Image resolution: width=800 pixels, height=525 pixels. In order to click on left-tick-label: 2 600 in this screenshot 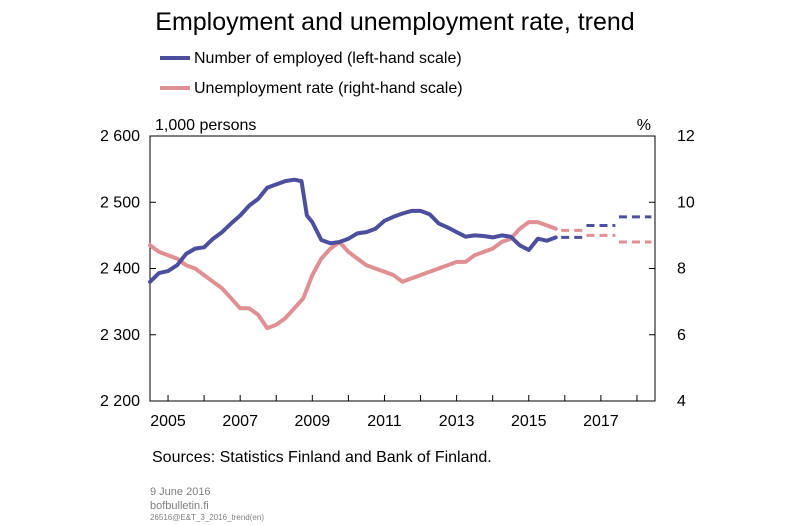, I will do `click(120, 136)`.